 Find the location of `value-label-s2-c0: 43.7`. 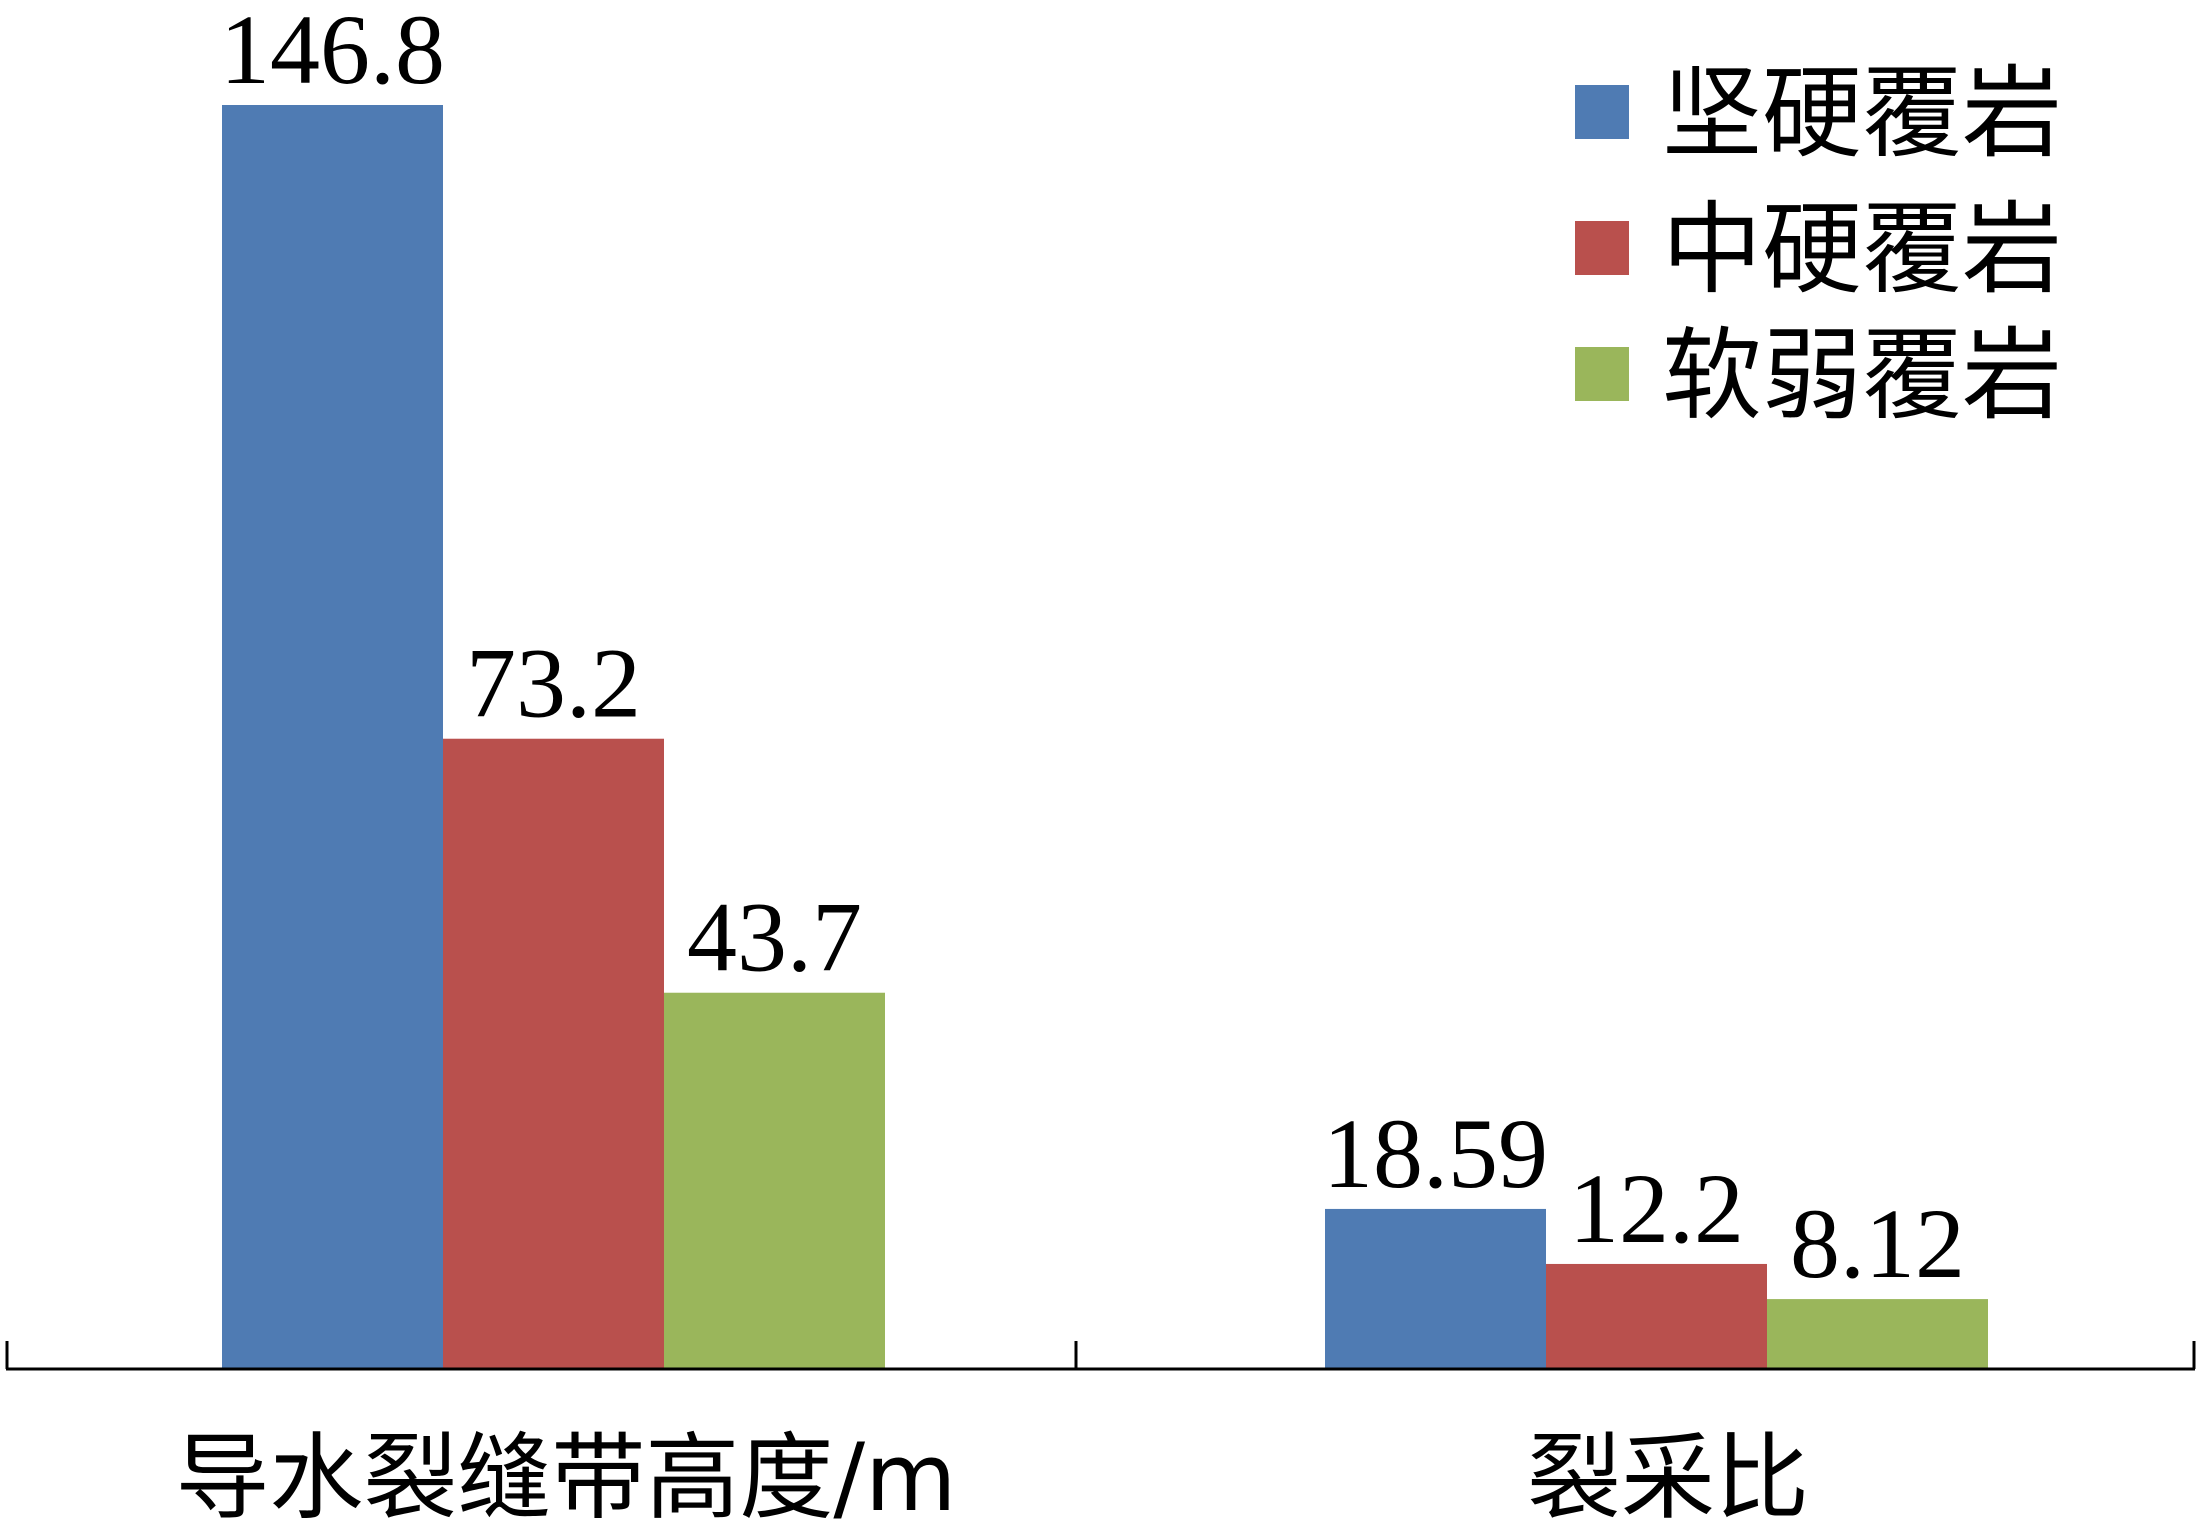

value-label-s2-c0: 43.7 is located at coordinates (774, 937).